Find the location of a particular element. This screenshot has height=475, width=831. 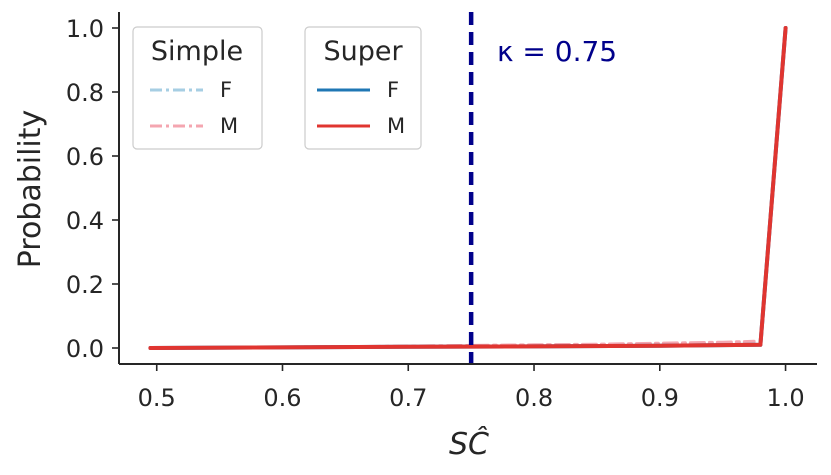

x-tick-label: 0.5 is located at coordinates (157, 398).